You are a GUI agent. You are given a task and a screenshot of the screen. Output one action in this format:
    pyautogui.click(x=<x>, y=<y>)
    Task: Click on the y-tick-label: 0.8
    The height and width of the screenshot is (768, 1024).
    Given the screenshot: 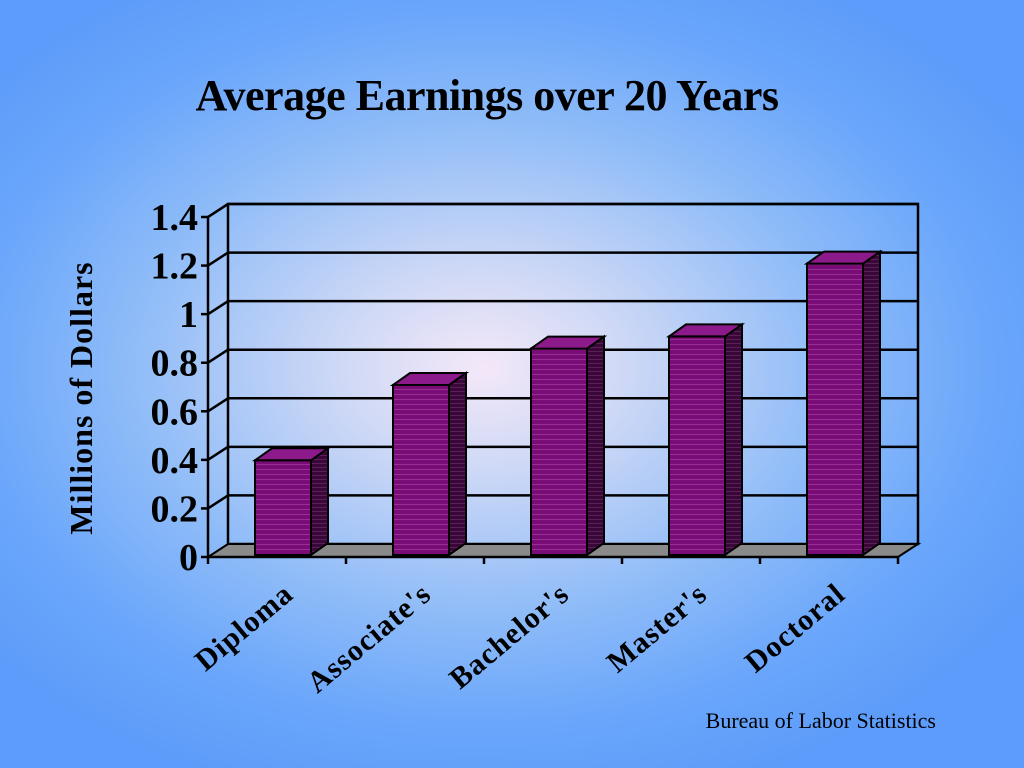 What is the action you would take?
    pyautogui.click(x=175, y=364)
    